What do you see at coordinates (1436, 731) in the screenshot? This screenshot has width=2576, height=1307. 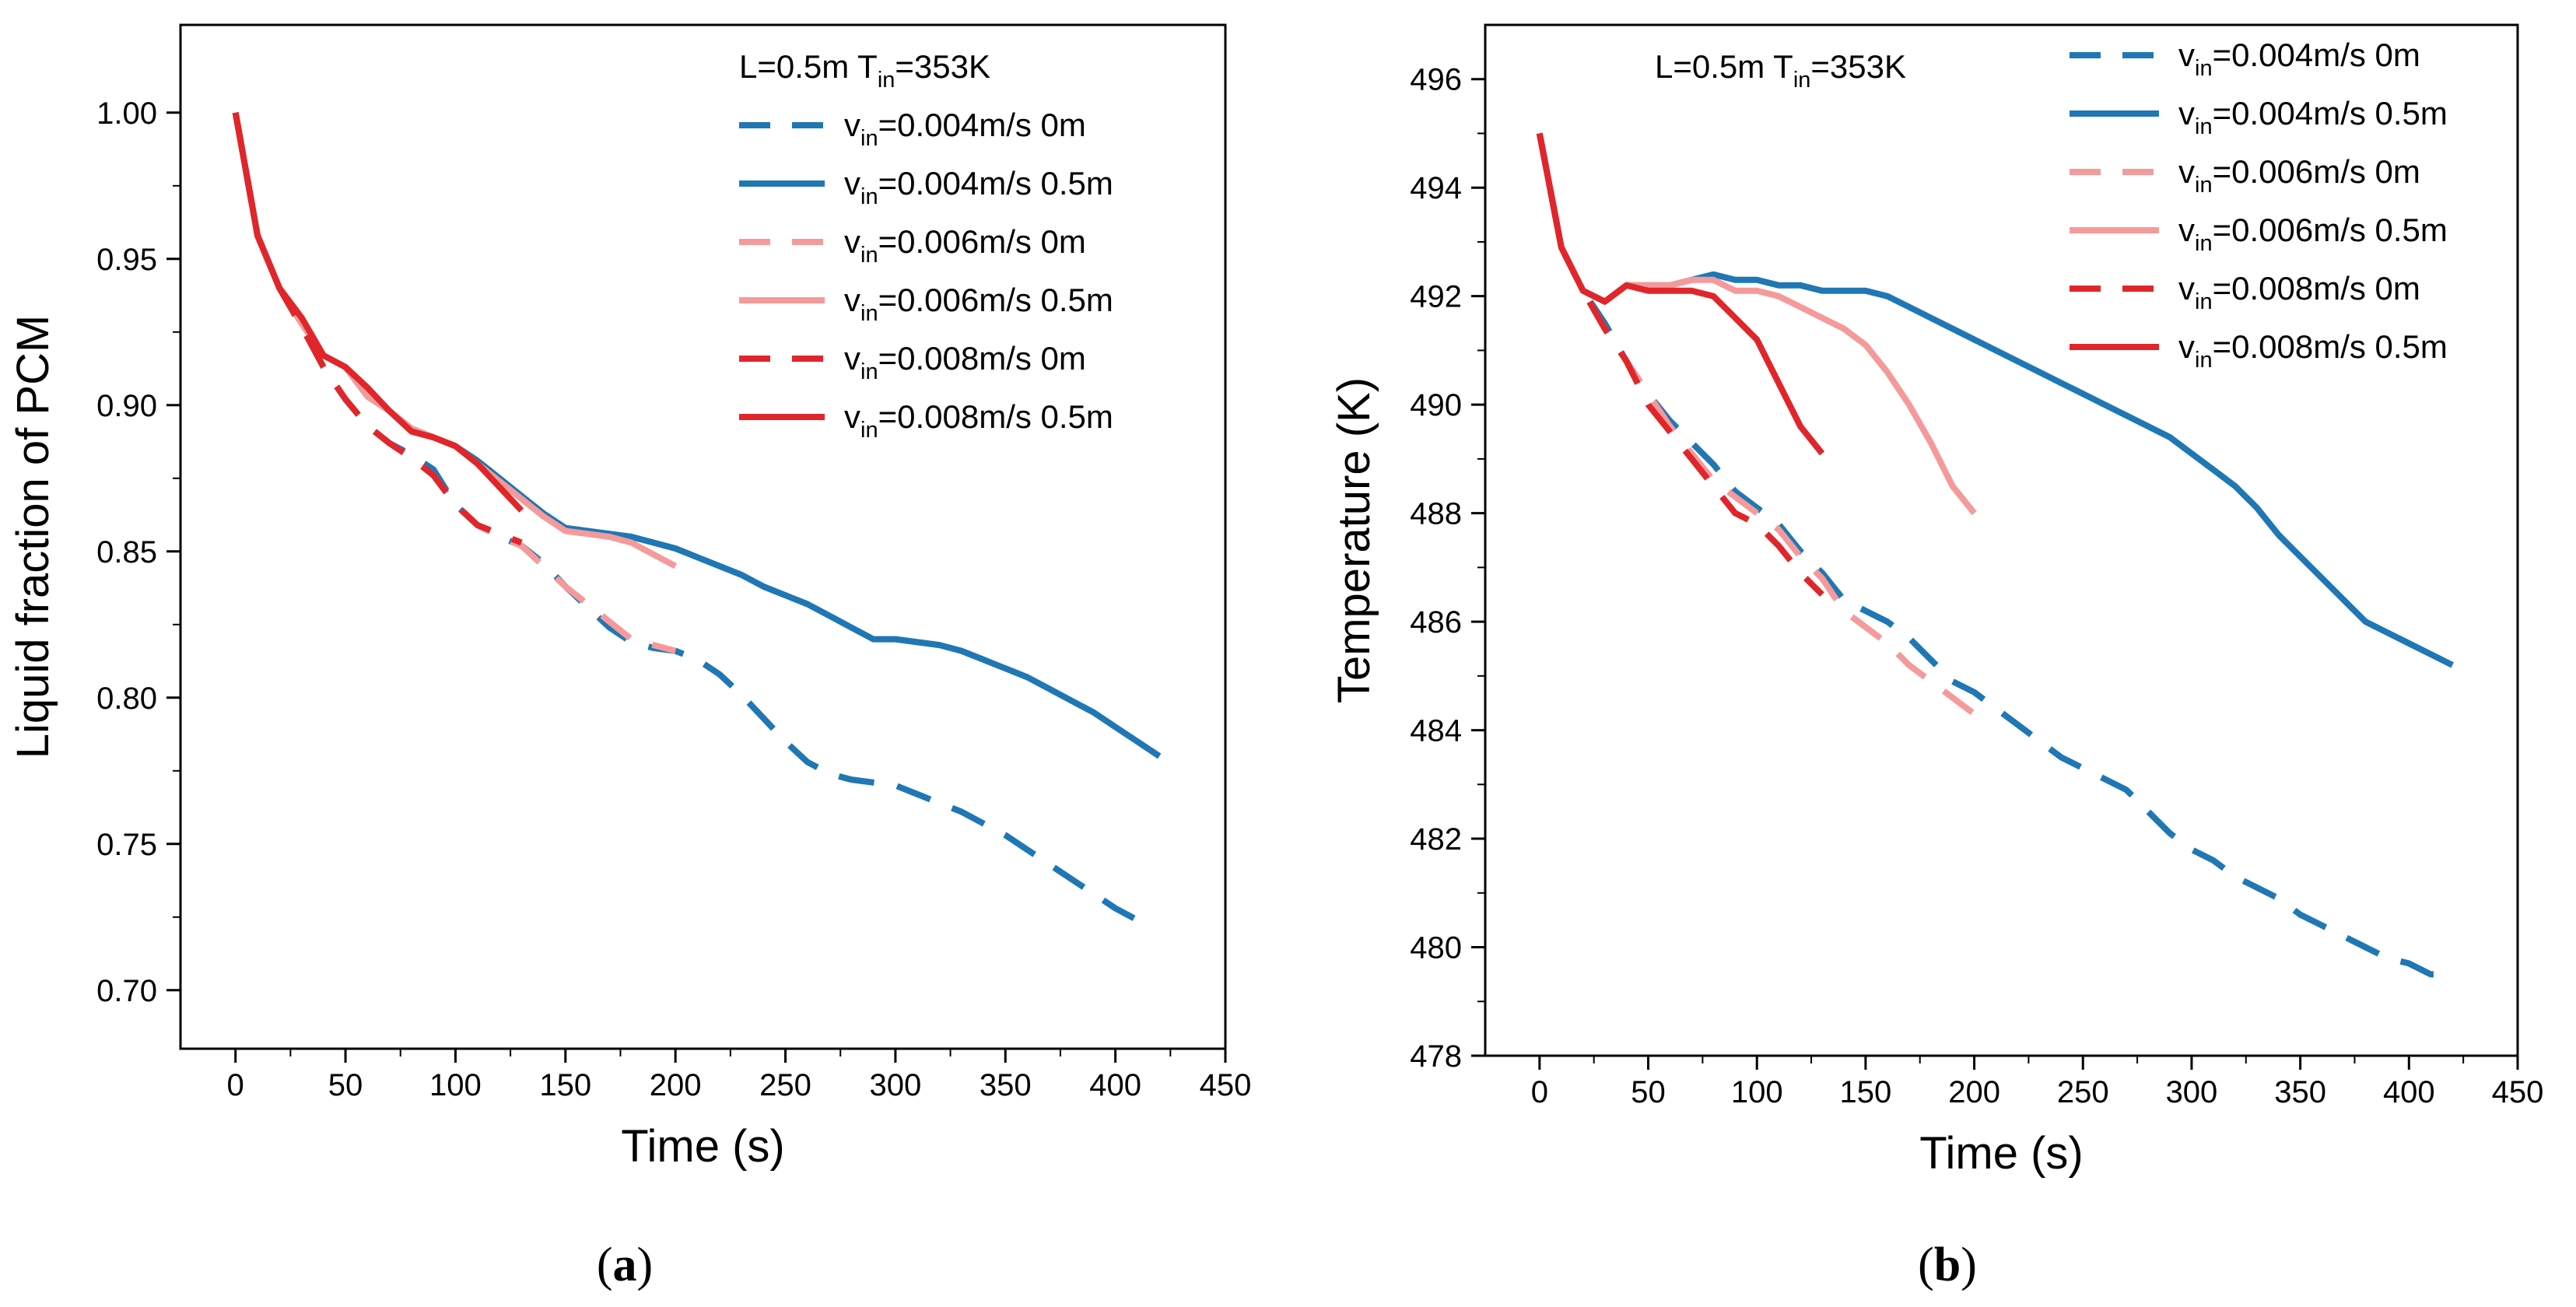 I see `y-tick-label: 484` at bounding box center [1436, 731].